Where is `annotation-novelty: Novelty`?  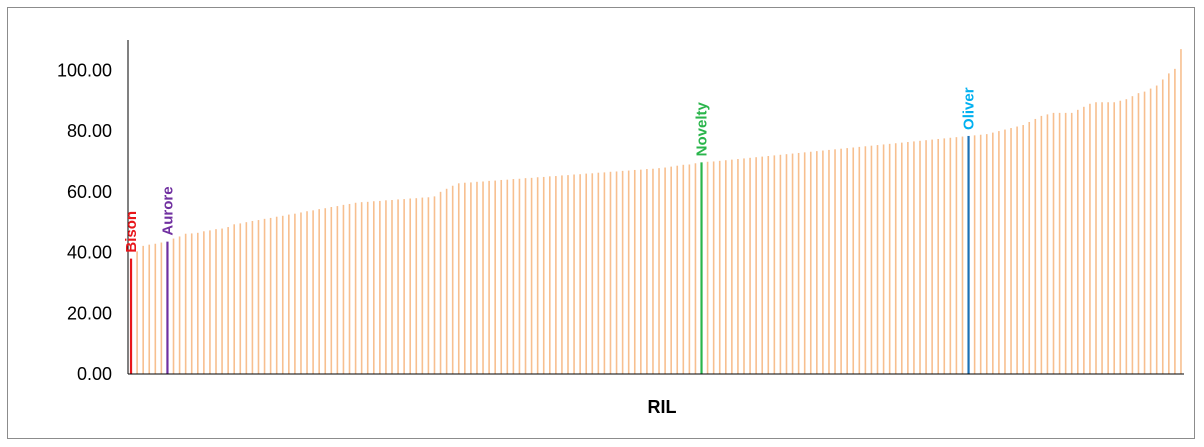
annotation-novelty: Novelty is located at coordinates (702, 129).